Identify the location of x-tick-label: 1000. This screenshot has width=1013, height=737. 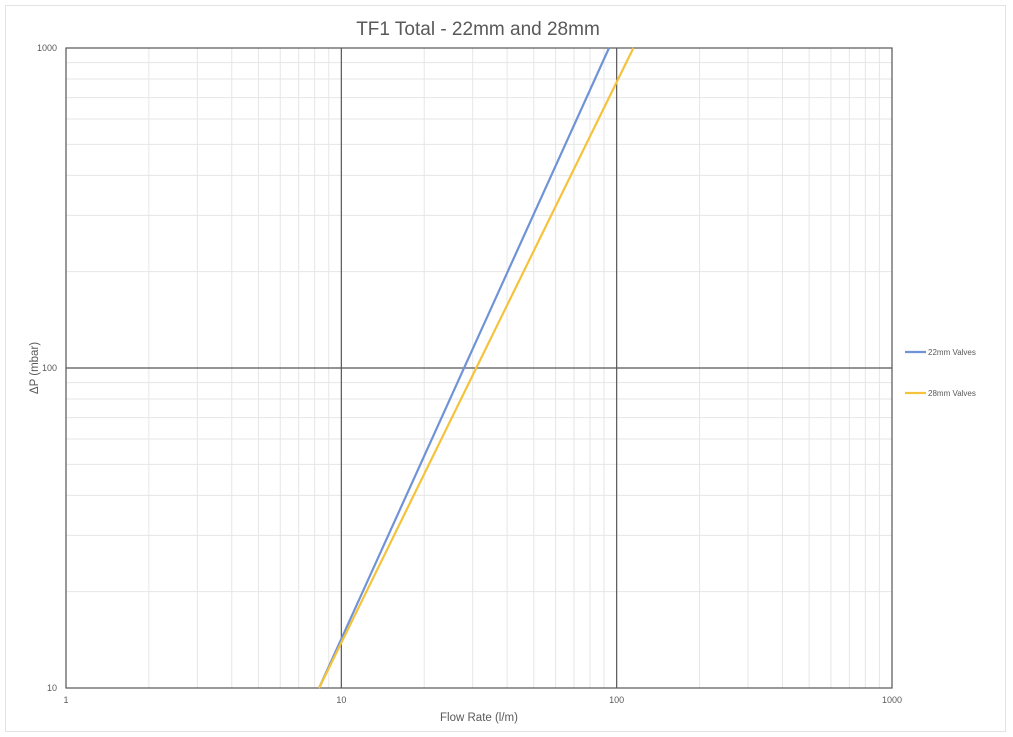
(892, 700).